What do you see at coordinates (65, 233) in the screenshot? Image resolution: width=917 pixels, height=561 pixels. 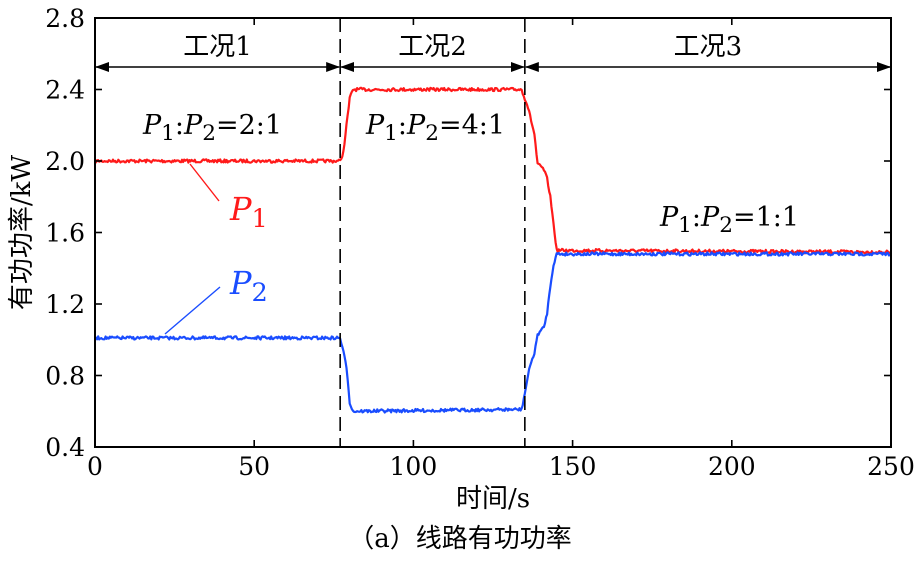 I see `y-tick-label-1.6: 1.6` at bounding box center [65, 233].